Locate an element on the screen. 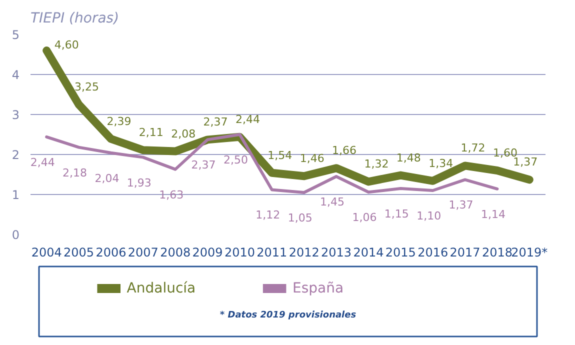 The image size is (575, 345). data-label: 1,46 is located at coordinates (312, 159).